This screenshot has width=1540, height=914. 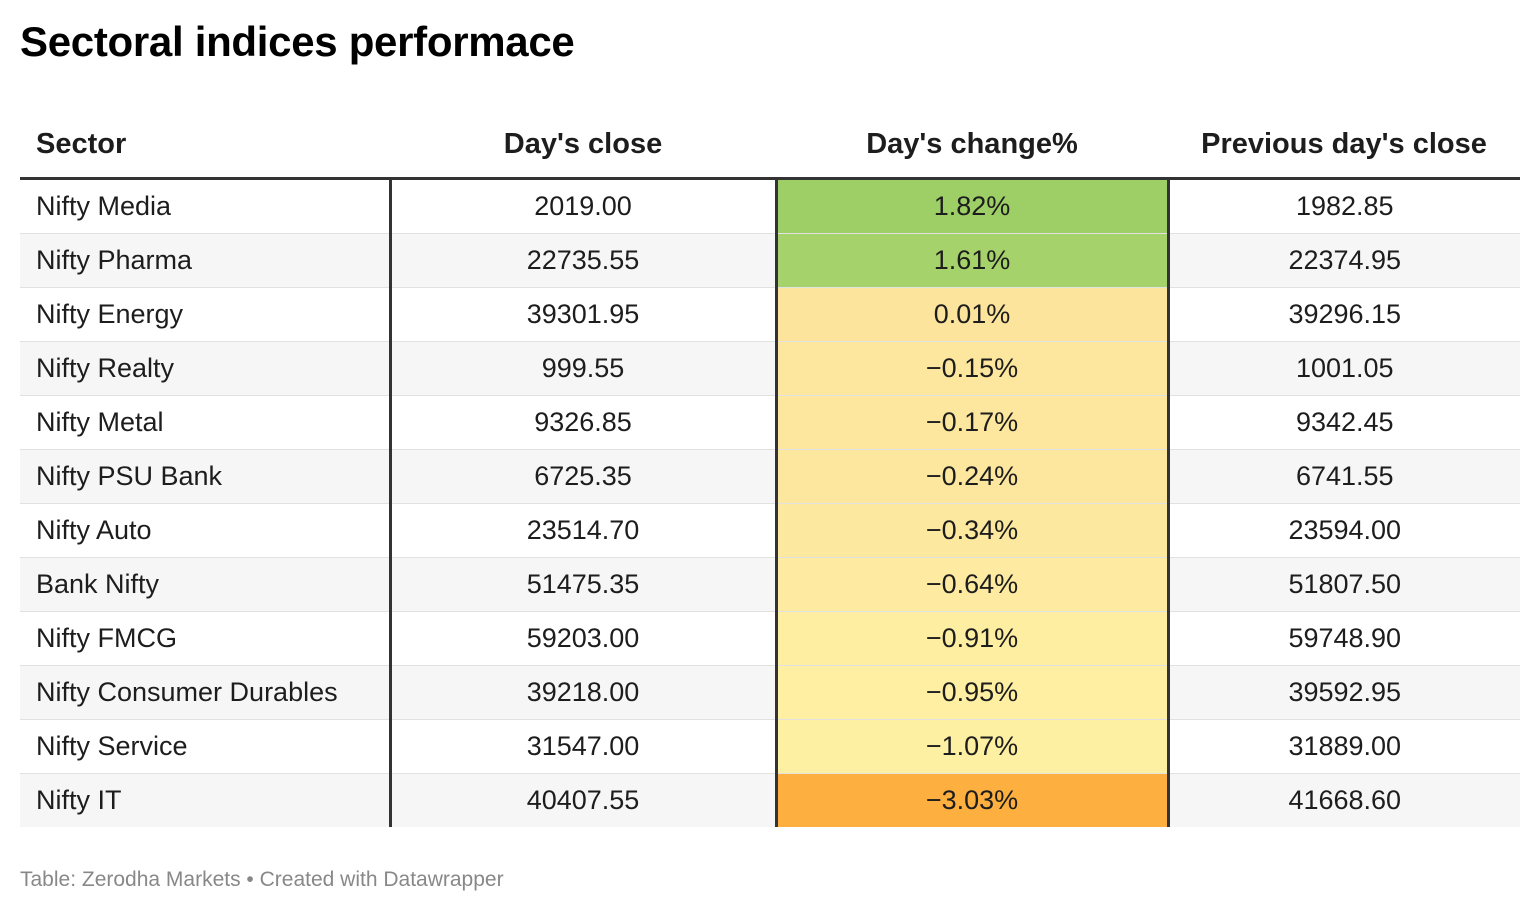 I want to click on cell-days-close: 9326.85, so click(x=584, y=422).